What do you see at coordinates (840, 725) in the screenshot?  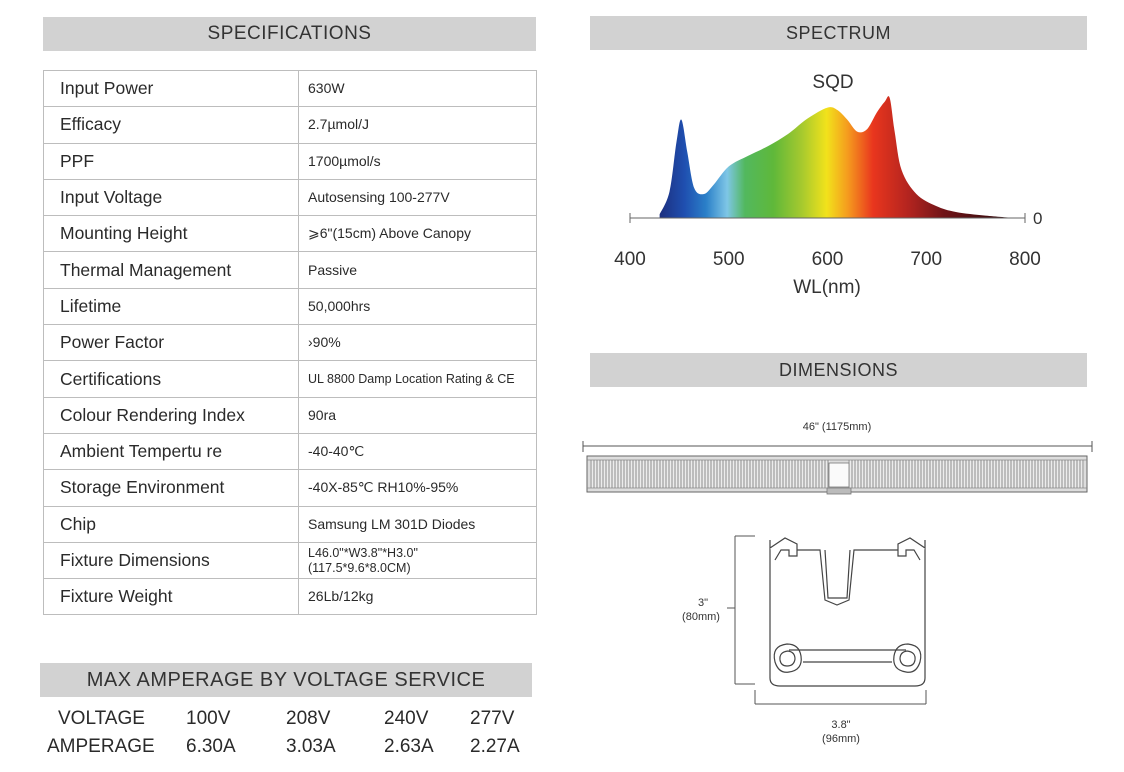 I see `width-label: 3.8"` at bounding box center [840, 725].